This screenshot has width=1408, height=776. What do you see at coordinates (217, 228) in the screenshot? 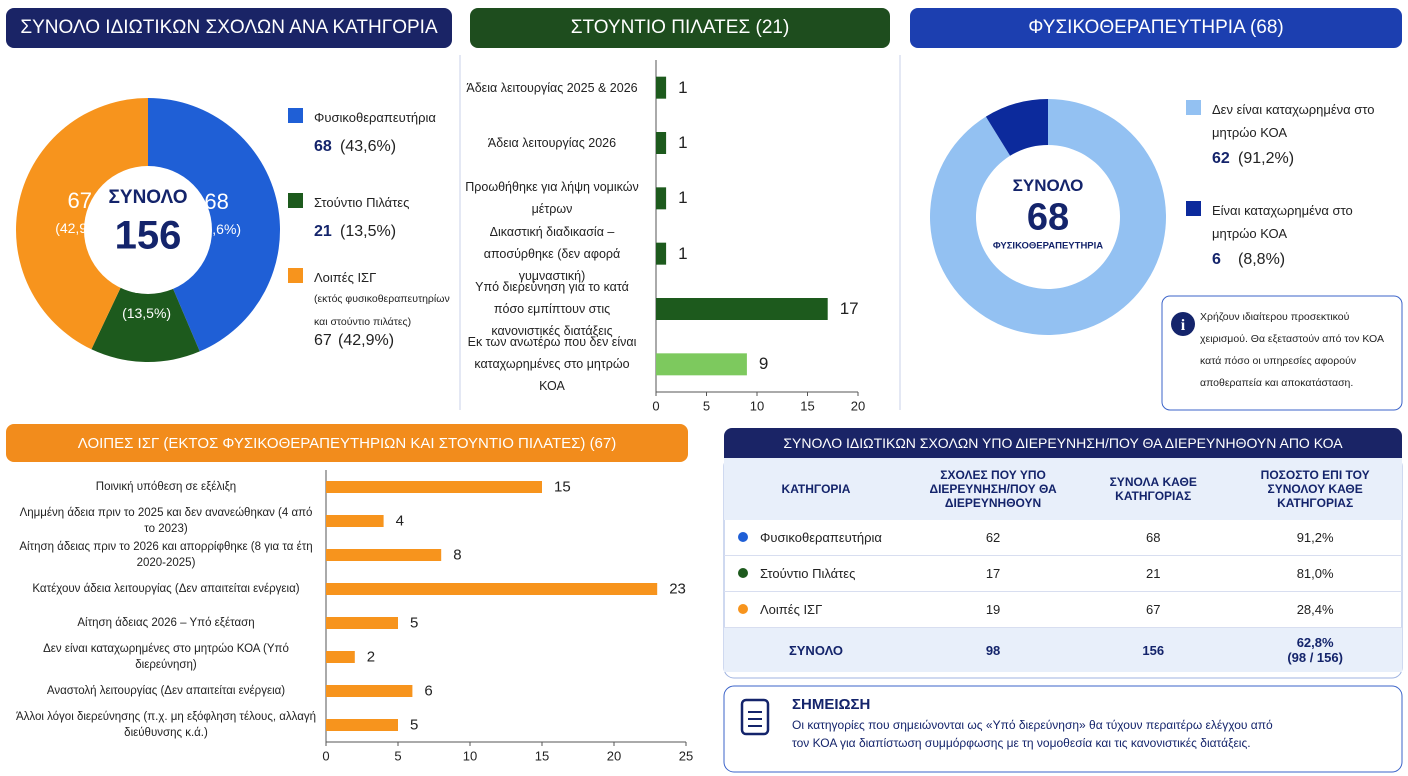
I see `slice-percent: (43,6%)` at bounding box center [217, 228].